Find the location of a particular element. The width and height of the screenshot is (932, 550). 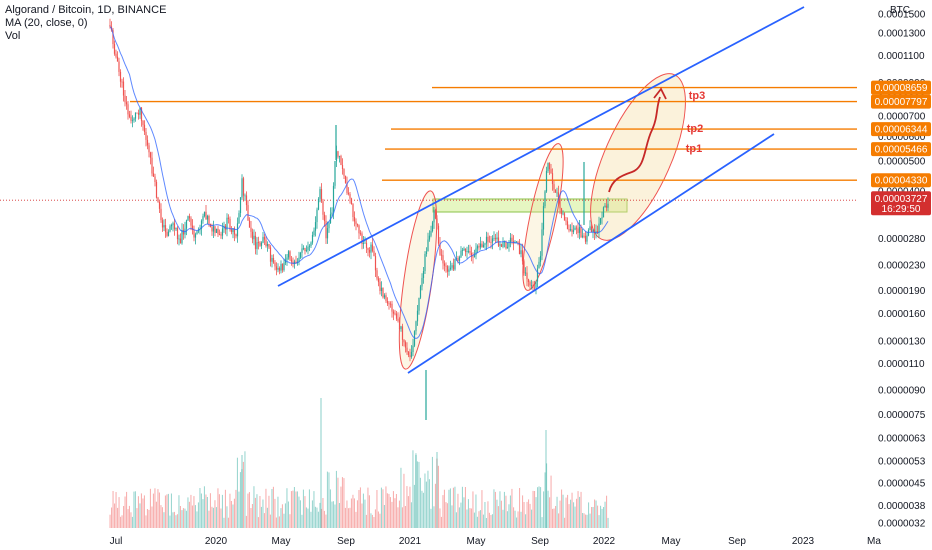

price-tick-label: 0.0000500 is located at coordinates (902, 162).